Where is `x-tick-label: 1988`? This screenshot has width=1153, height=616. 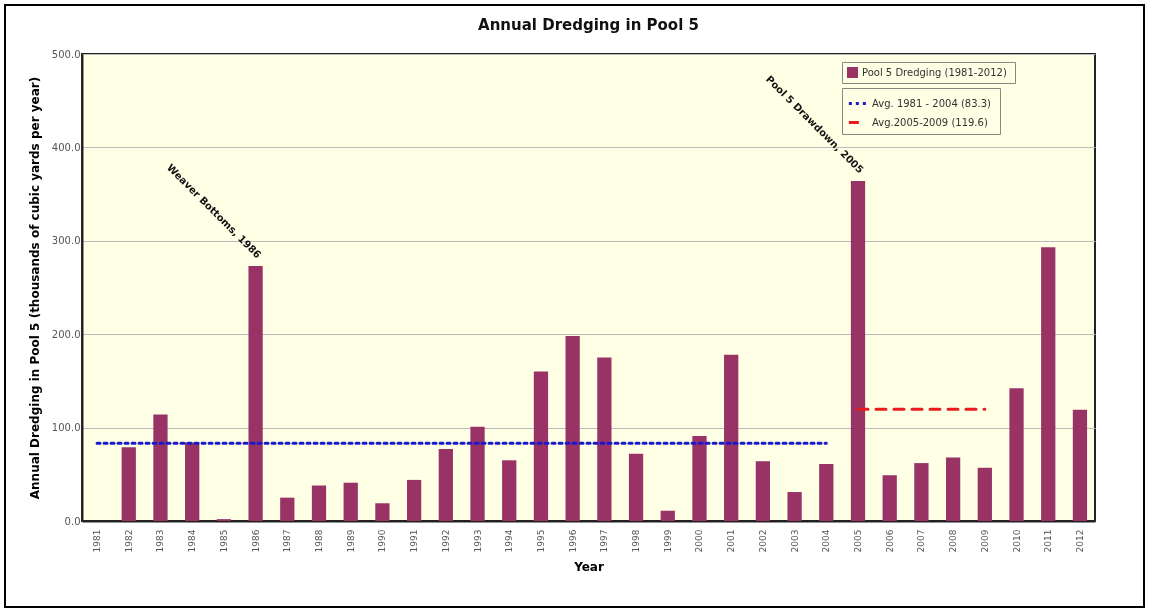 x-tick-label: 1988 is located at coordinates (319, 541).